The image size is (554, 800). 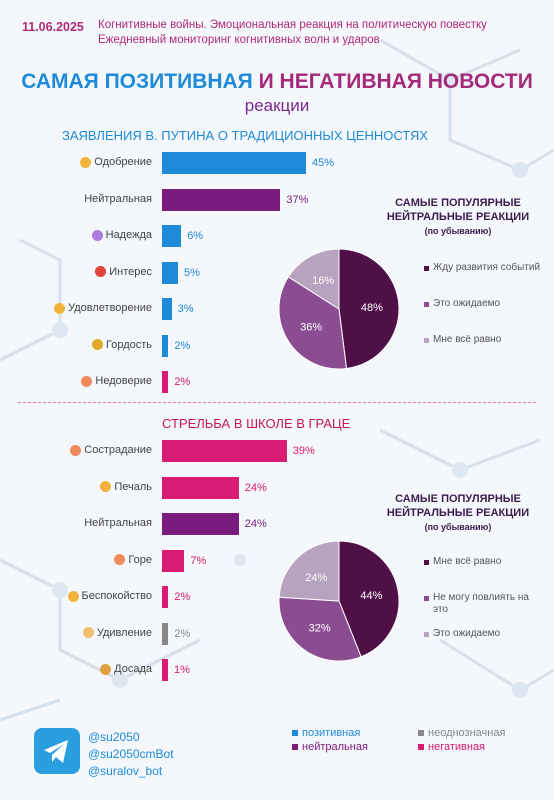 What do you see at coordinates (125, 771) in the screenshot?
I see `link-suralov-bot: @suralov_bot` at bounding box center [125, 771].